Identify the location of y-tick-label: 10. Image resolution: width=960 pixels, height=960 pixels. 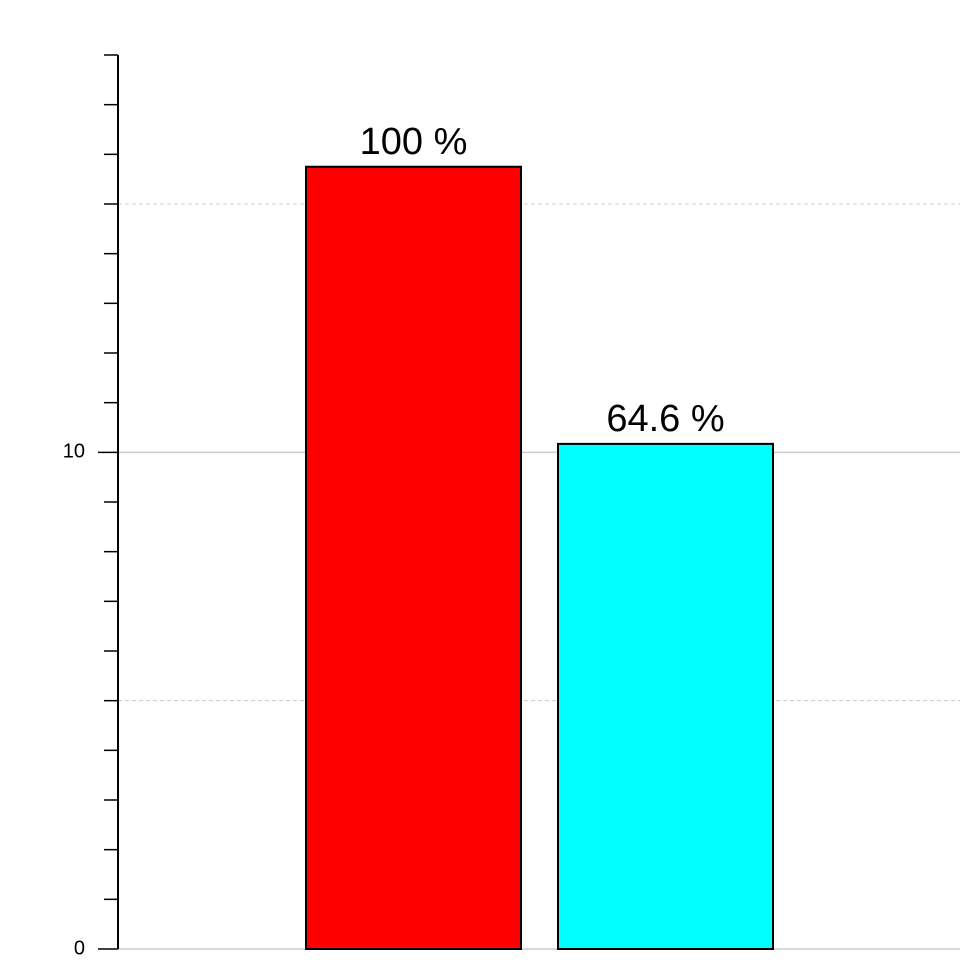
(74, 452).